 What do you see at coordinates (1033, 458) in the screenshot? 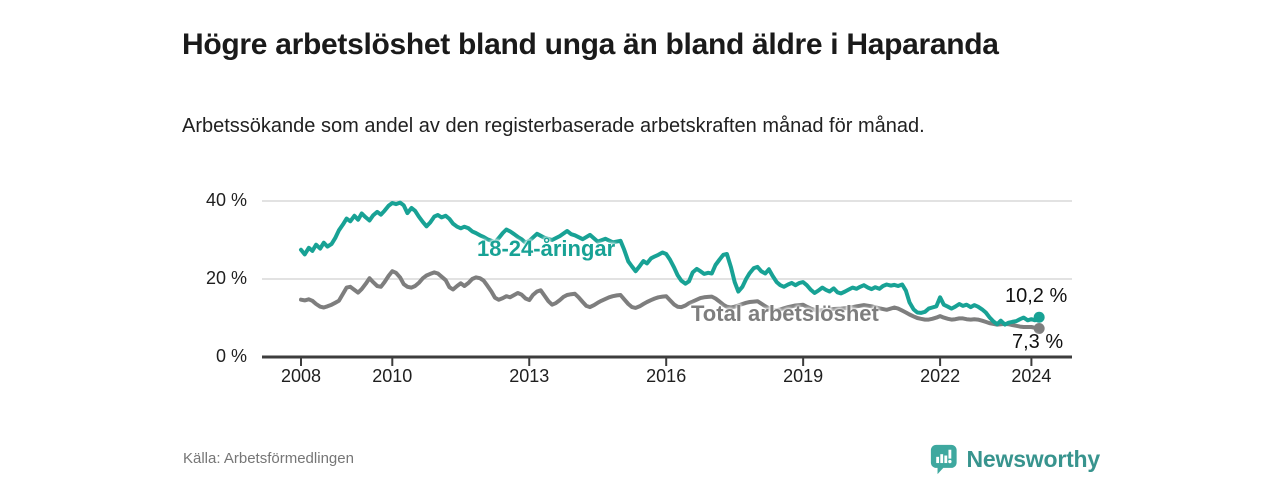
I see `newsworthy-logo-text: Newsworthy` at bounding box center [1033, 458].